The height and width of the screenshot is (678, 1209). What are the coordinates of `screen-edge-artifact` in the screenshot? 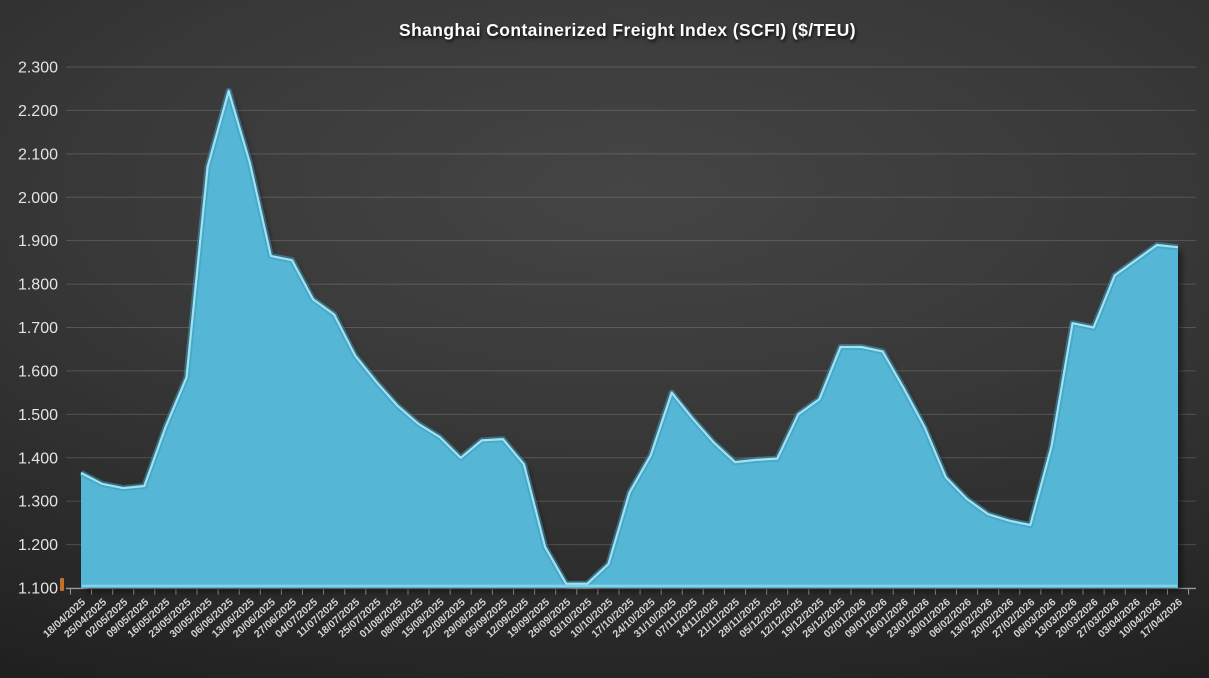 It's located at (62, 584).